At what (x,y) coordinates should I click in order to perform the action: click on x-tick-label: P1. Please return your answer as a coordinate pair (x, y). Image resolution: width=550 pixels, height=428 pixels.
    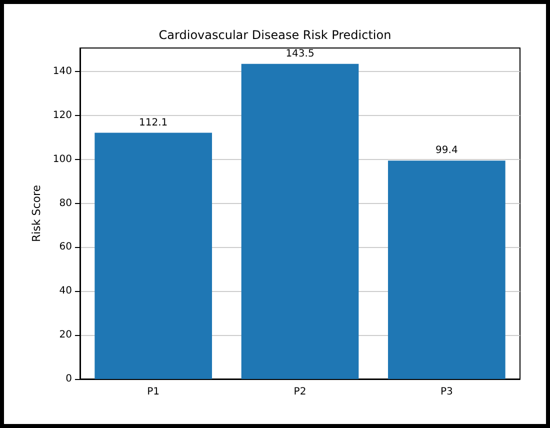
    Looking at the image, I should click on (153, 392).